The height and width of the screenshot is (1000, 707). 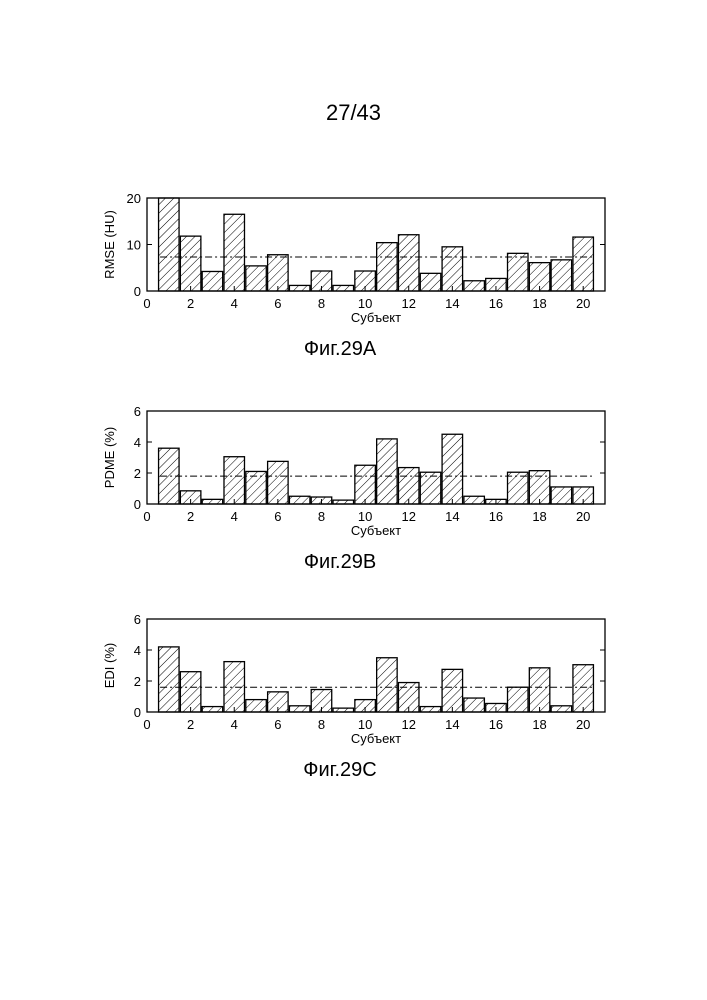 I want to click on y-axis-label: EDI (%), so click(x=109, y=666).